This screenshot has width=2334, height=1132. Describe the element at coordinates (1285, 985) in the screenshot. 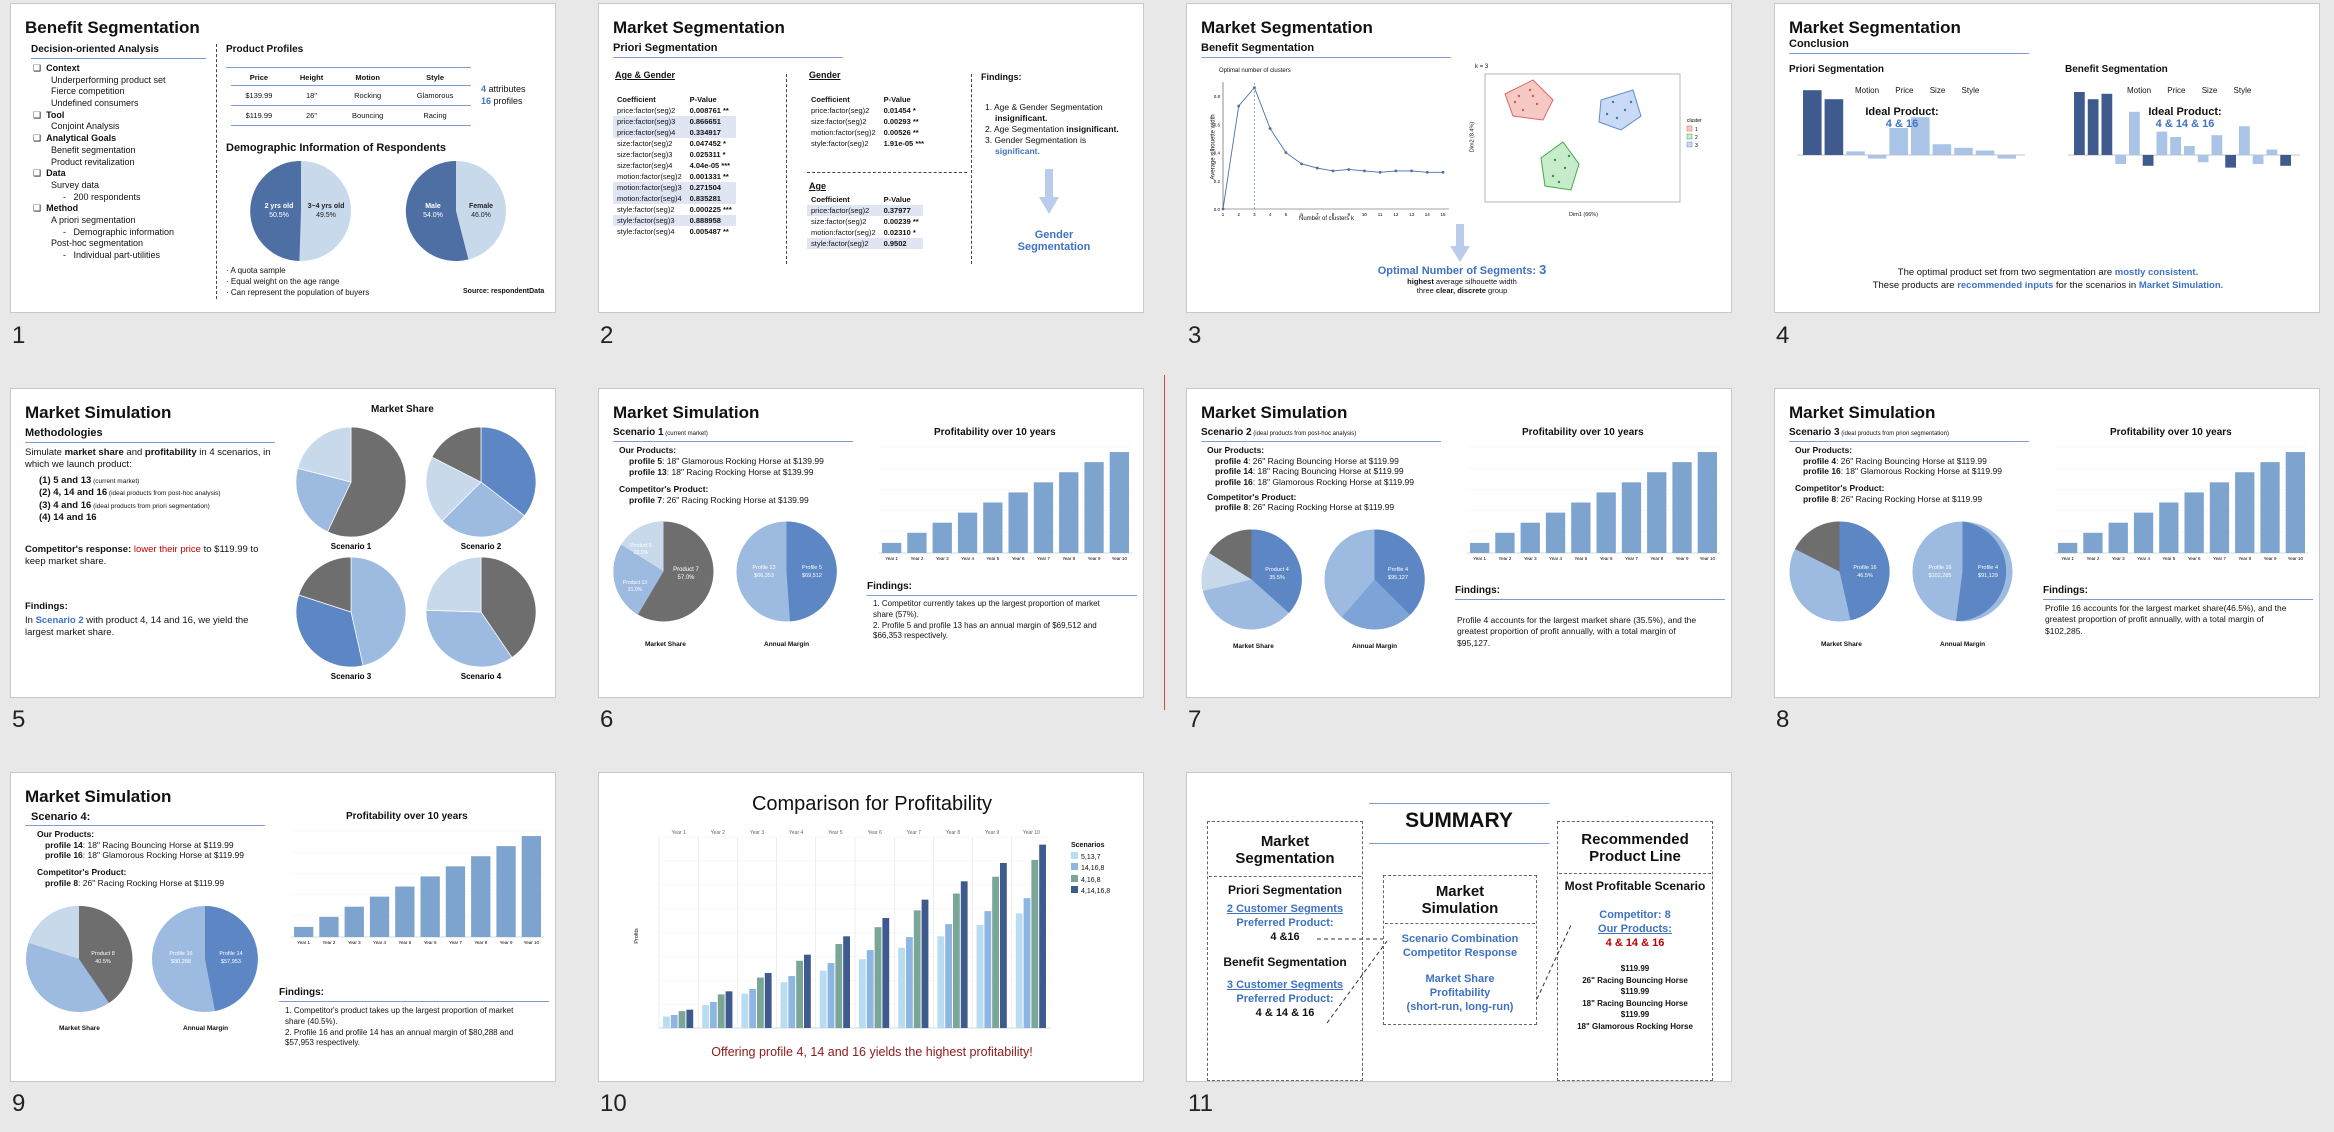

I see `benefit-segments: 3 Customer Segments` at that location.